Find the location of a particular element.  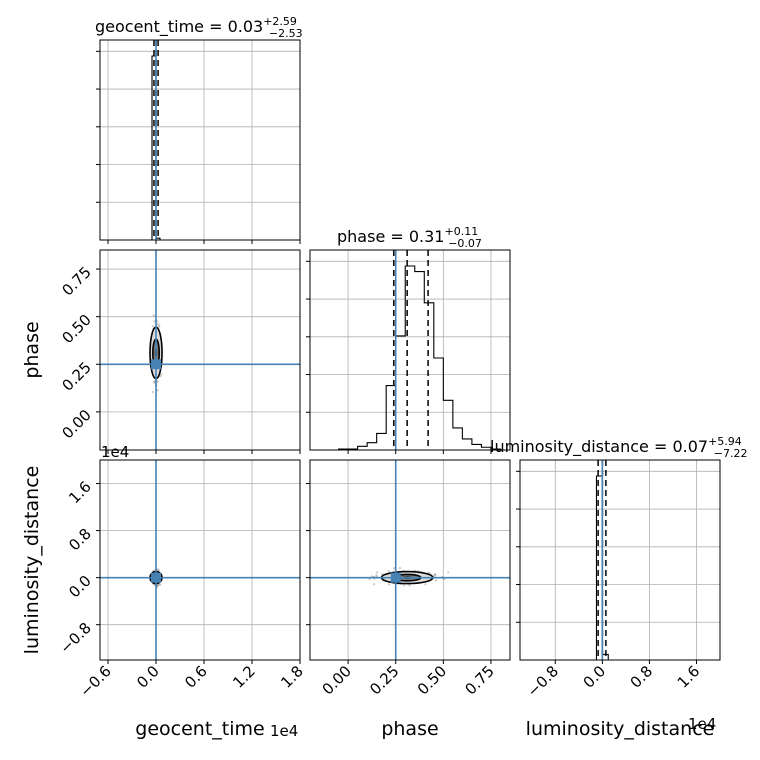

xlabel-geocent-time: geocent_time is located at coordinates (199, 729).